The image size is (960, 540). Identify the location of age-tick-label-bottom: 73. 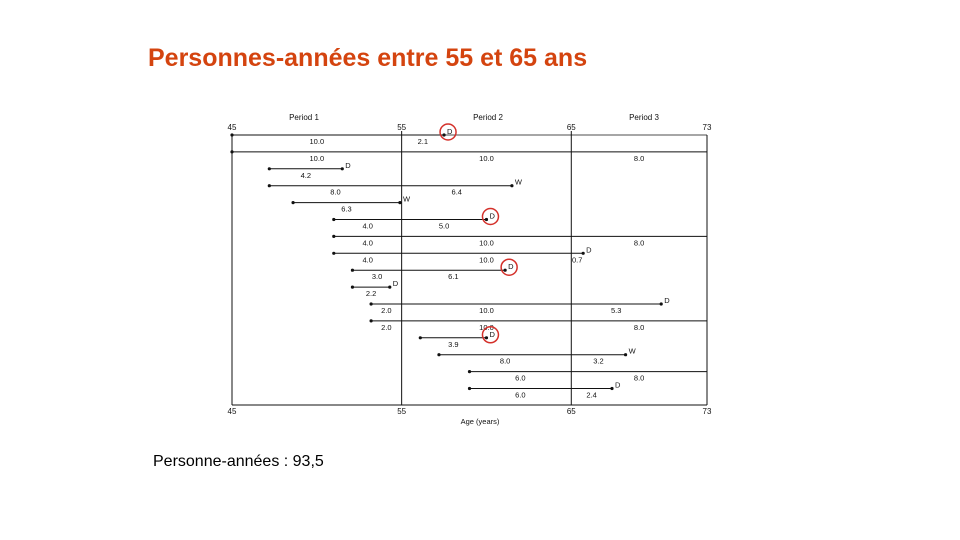
(707, 411).